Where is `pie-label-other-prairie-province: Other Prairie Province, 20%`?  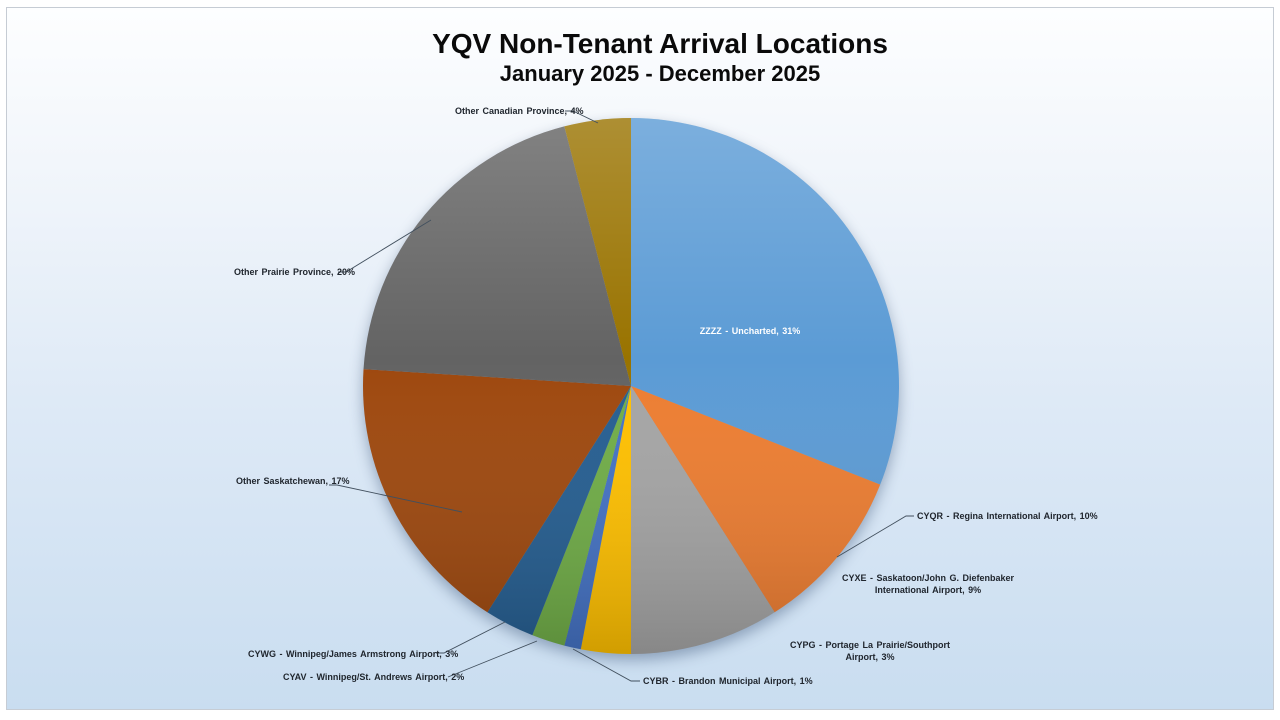
pie-label-other-prairie-province: Other Prairie Province, 20% is located at coordinates (294, 272).